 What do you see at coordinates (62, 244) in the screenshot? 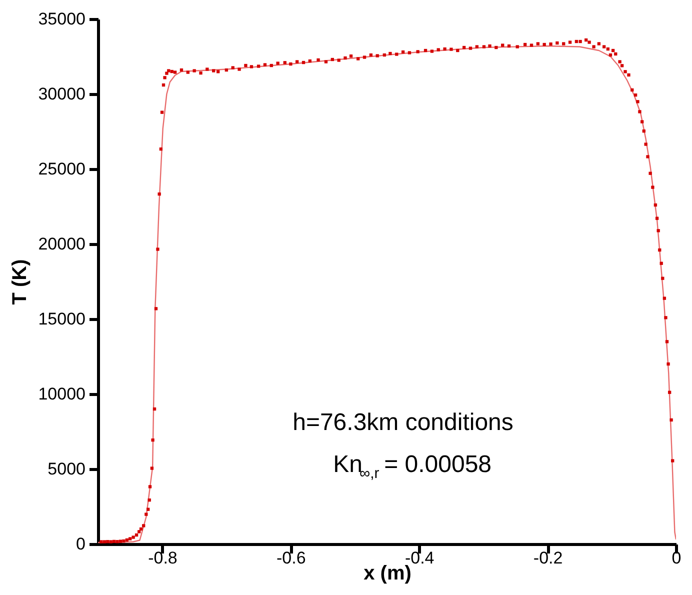
I see `y-tick-label: 20000` at bounding box center [62, 244].